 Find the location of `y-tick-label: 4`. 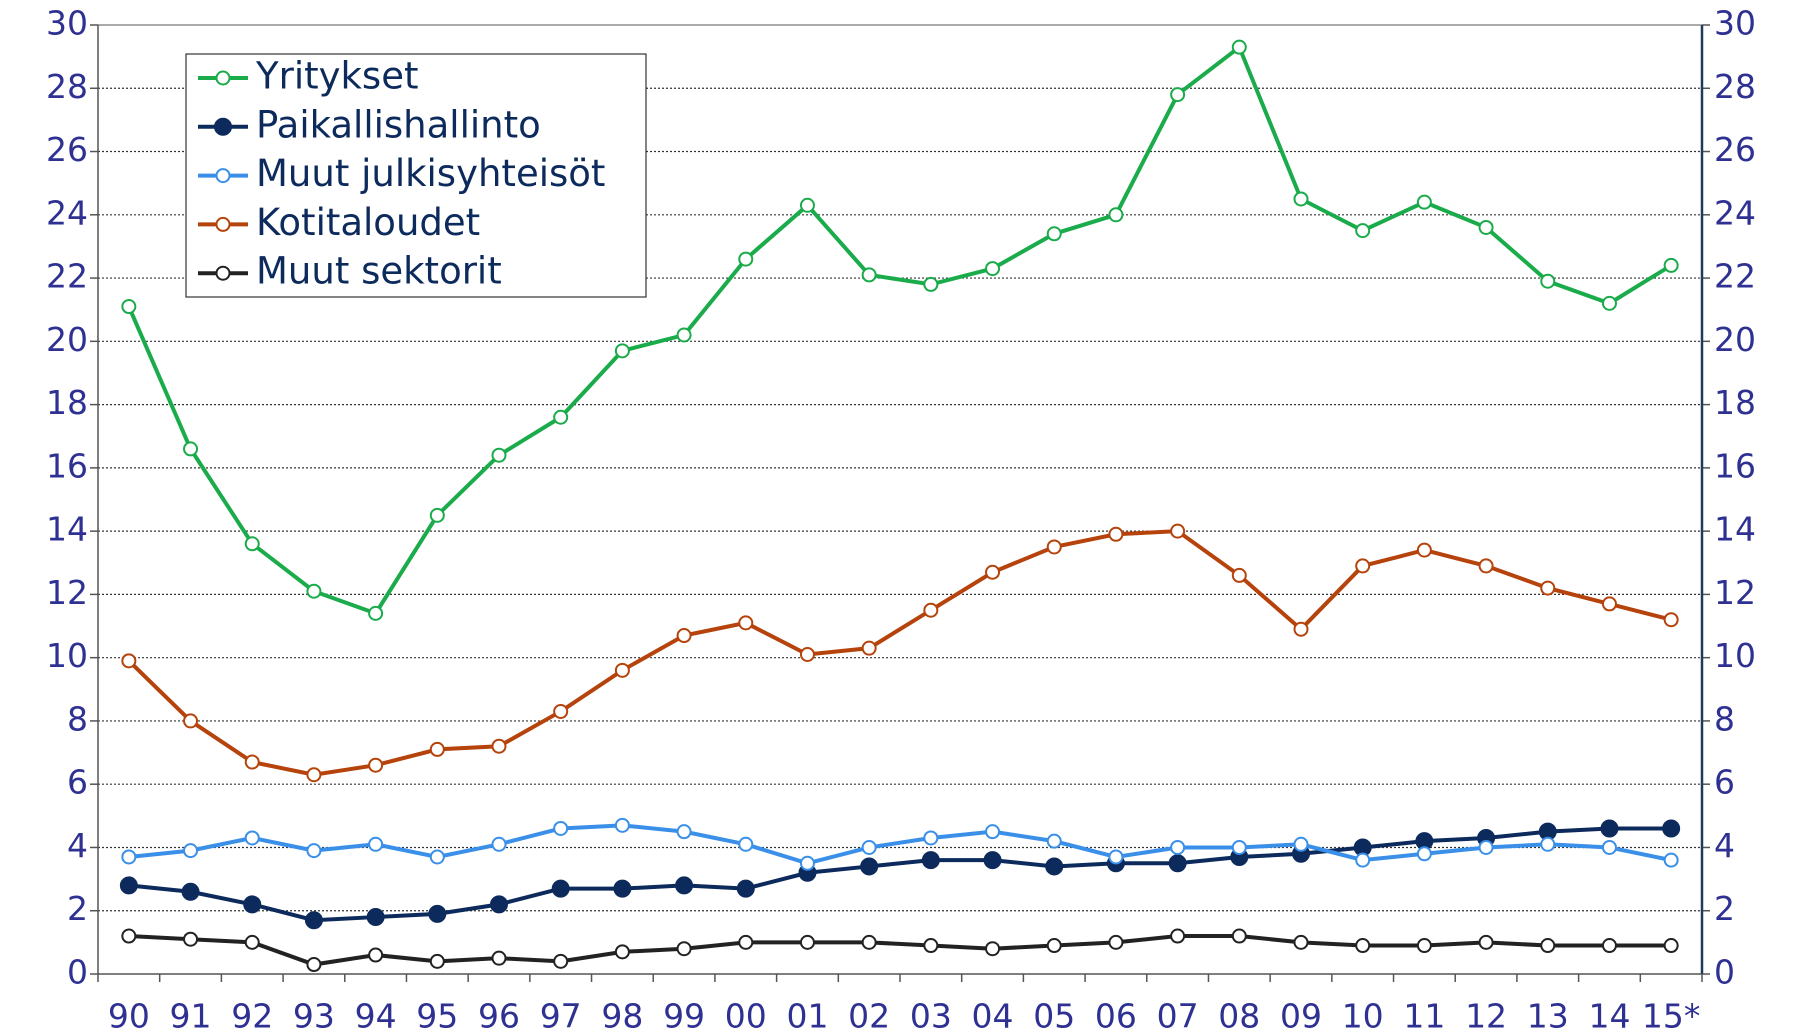

y-tick-label: 4 is located at coordinates (77, 845).